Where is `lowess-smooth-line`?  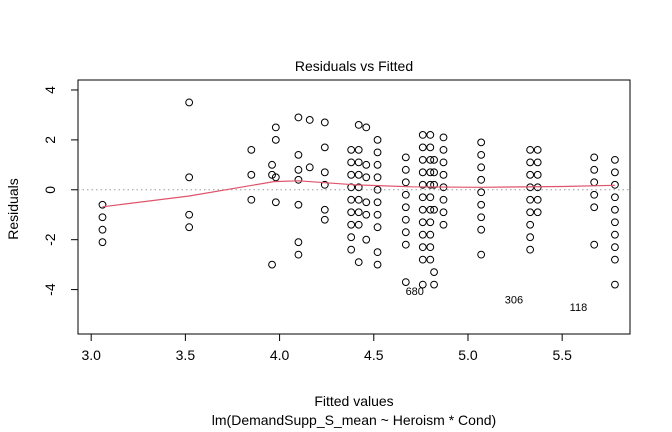 lowess-smooth-line is located at coordinates (358, 194).